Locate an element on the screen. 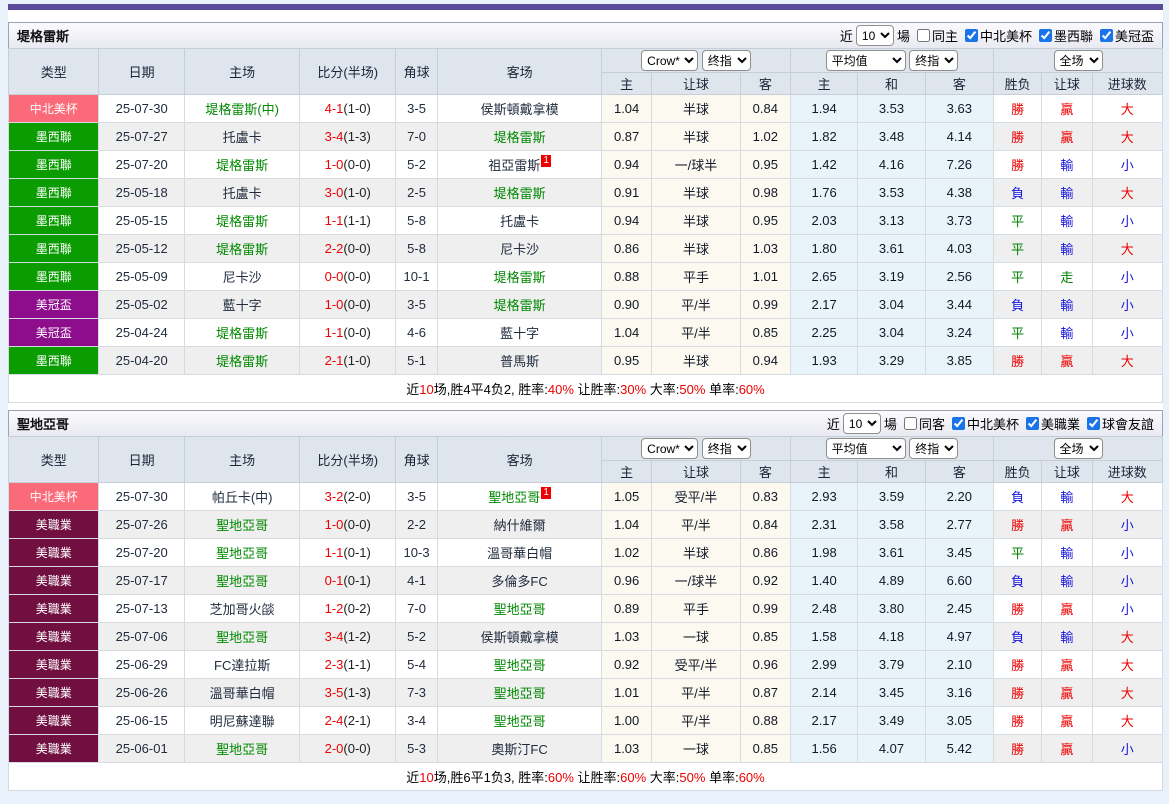 The image size is (1169, 804). avg-draw-odds: 3.04 is located at coordinates (891, 332).